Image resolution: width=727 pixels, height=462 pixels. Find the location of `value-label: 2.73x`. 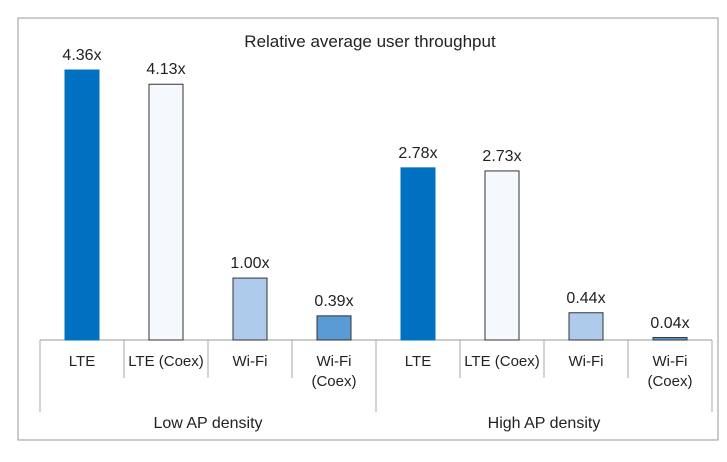

value-label: 2.73x is located at coordinates (502, 156).